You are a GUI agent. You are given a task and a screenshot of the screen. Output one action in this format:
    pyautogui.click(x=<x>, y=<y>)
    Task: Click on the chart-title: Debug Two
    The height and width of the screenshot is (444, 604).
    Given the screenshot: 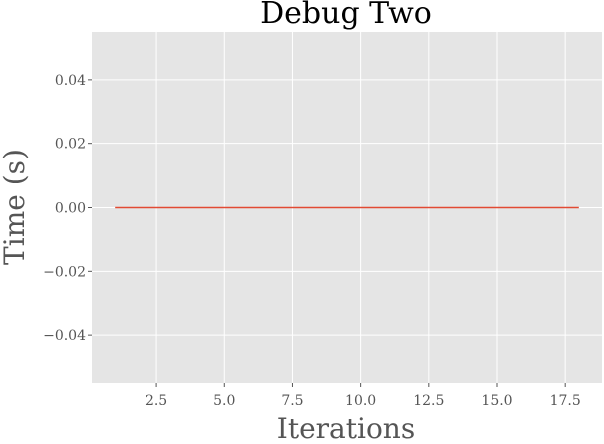 What is the action you would take?
    pyautogui.click(x=346, y=15)
    